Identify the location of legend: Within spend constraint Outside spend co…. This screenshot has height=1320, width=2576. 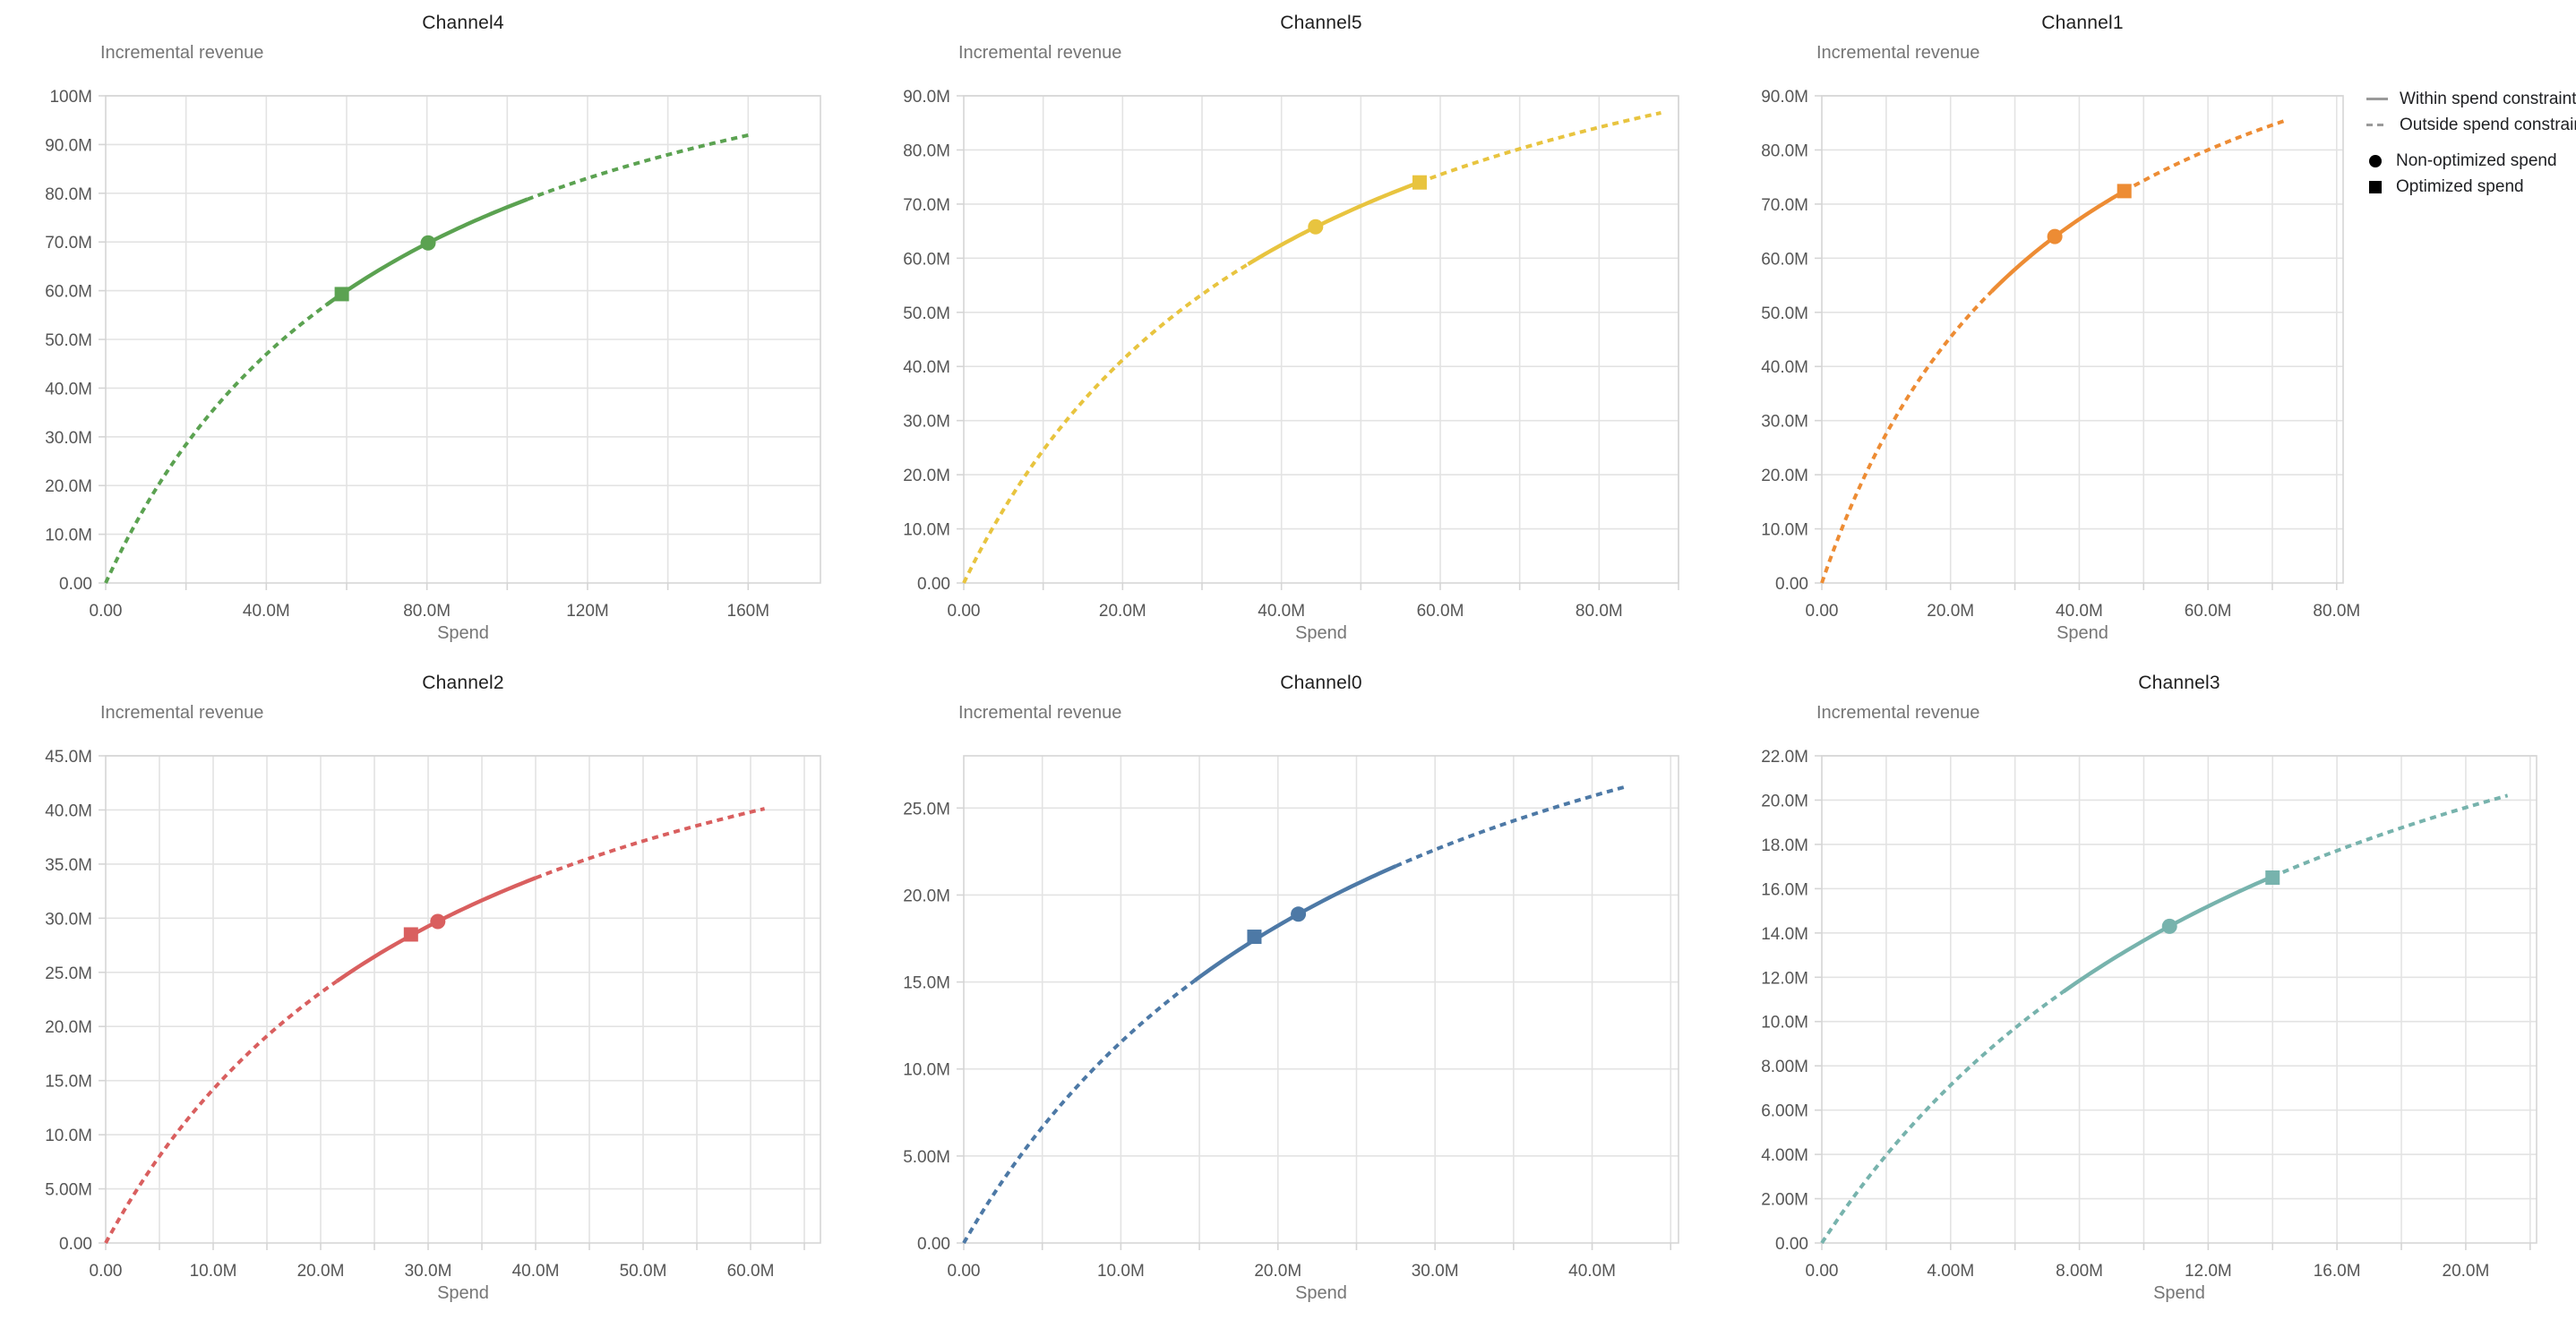
(2471, 143).